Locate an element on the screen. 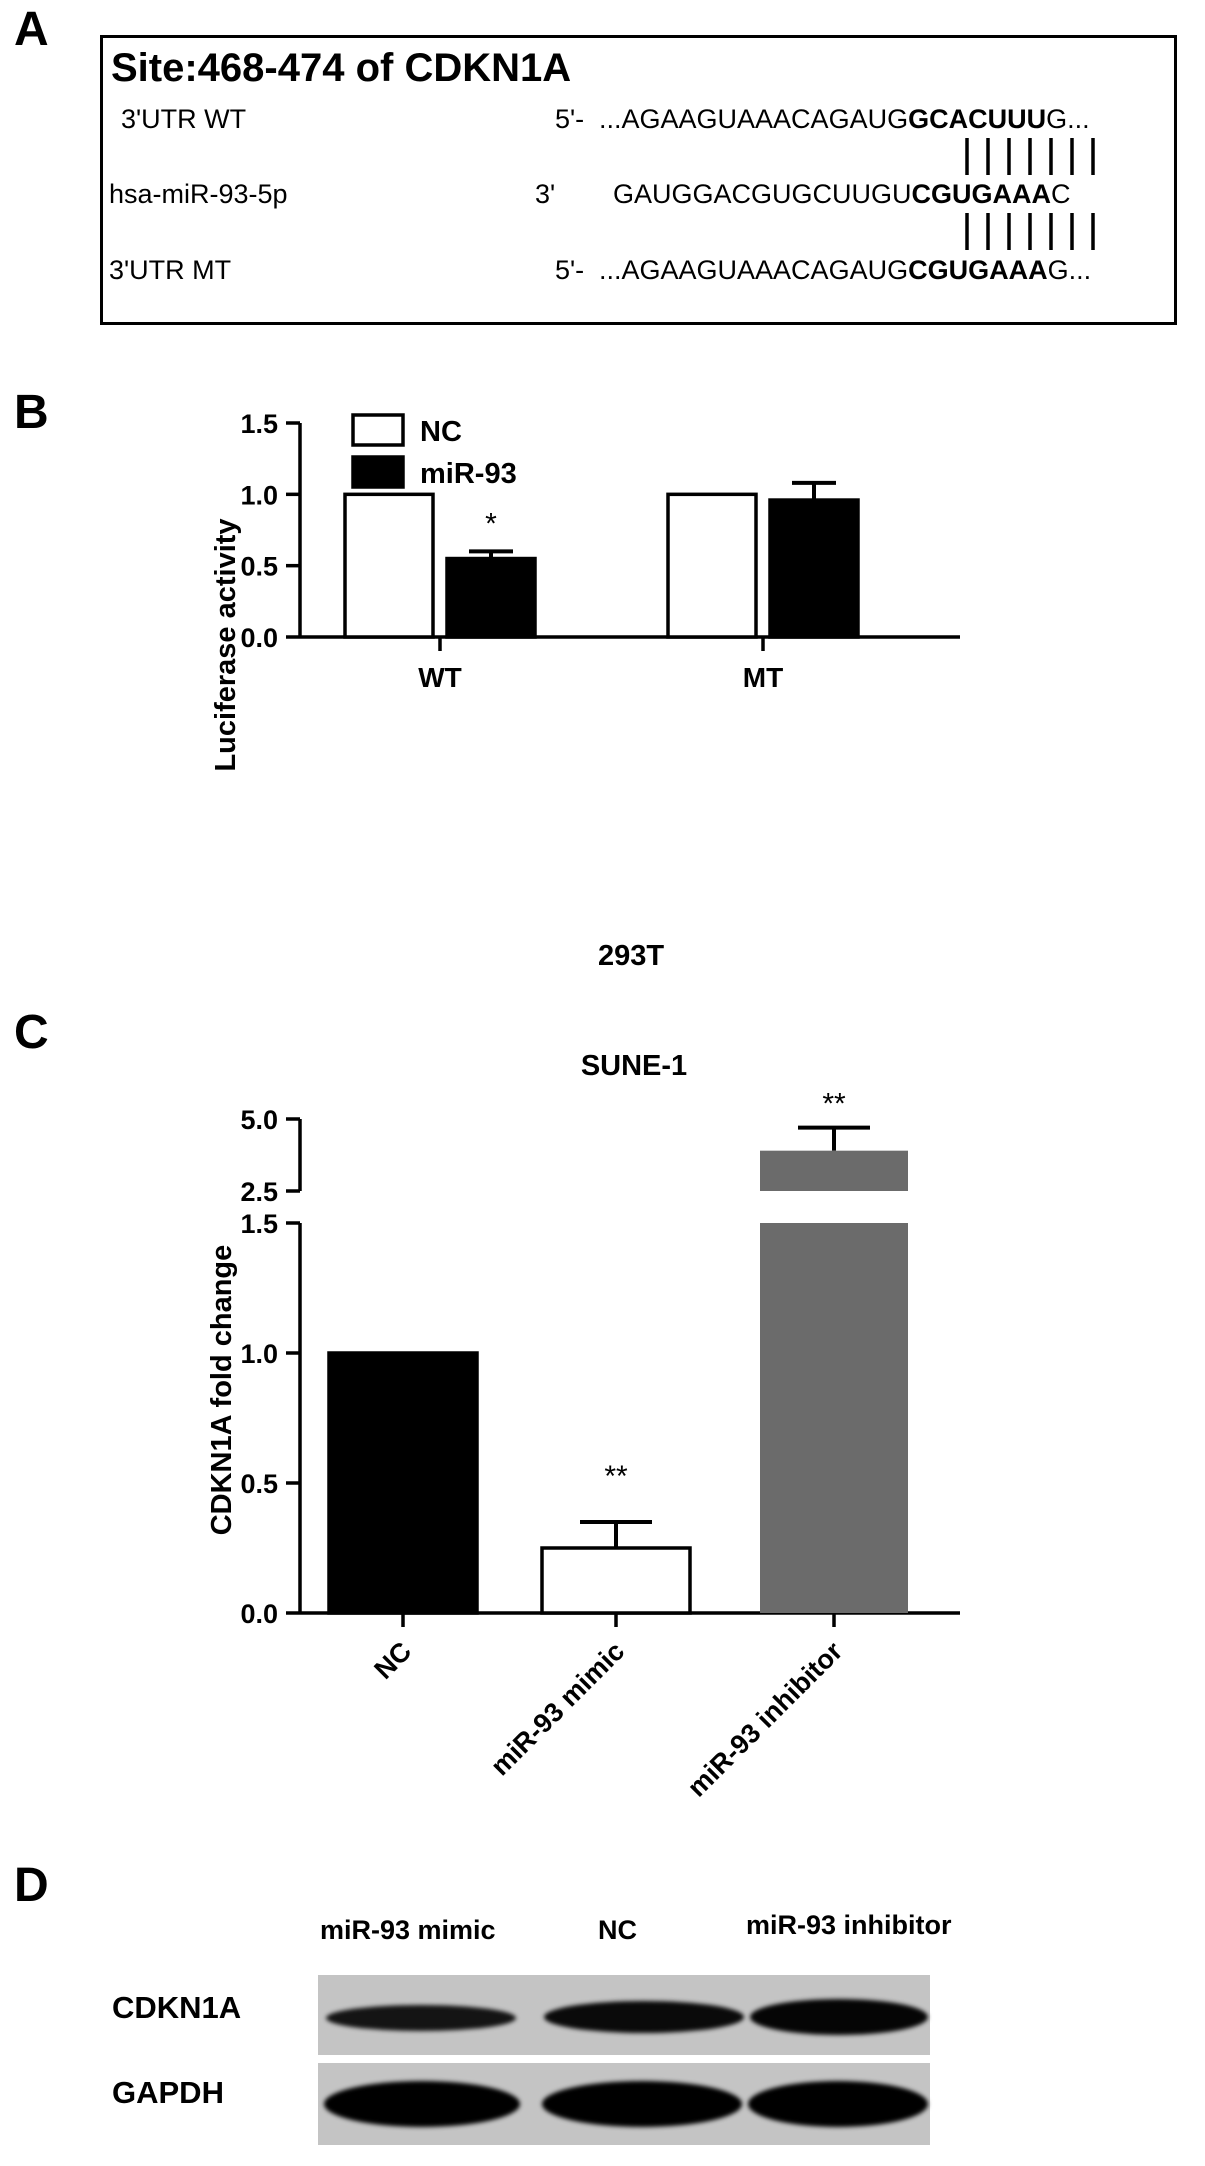 This screenshot has height=2166, width=1205. sequence-seed: GCACUUU is located at coordinates (977, 119).